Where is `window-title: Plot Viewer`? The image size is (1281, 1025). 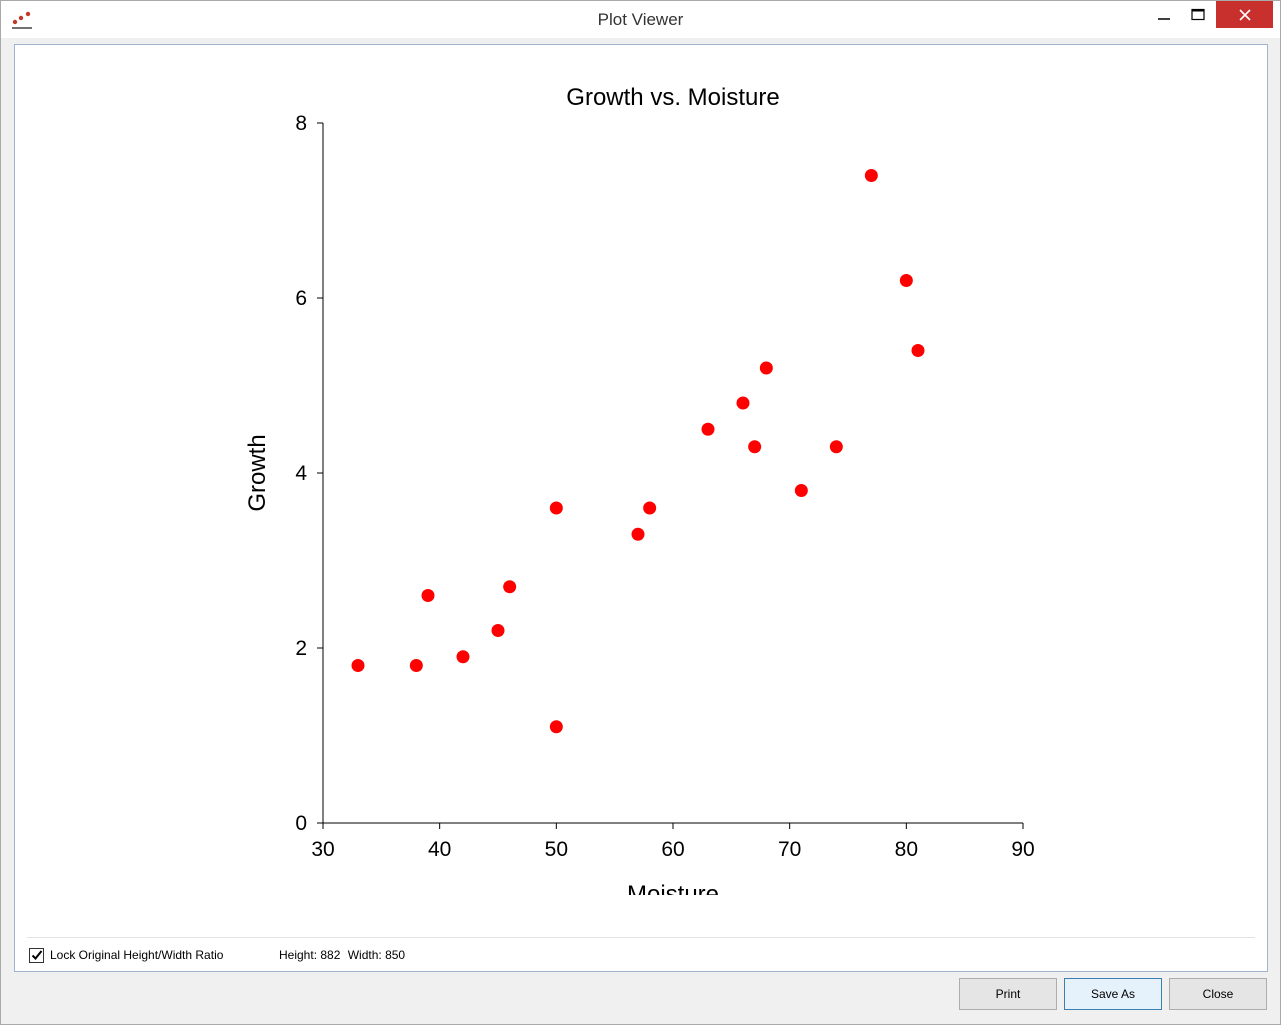
window-title: Plot Viewer is located at coordinates (640, 19).